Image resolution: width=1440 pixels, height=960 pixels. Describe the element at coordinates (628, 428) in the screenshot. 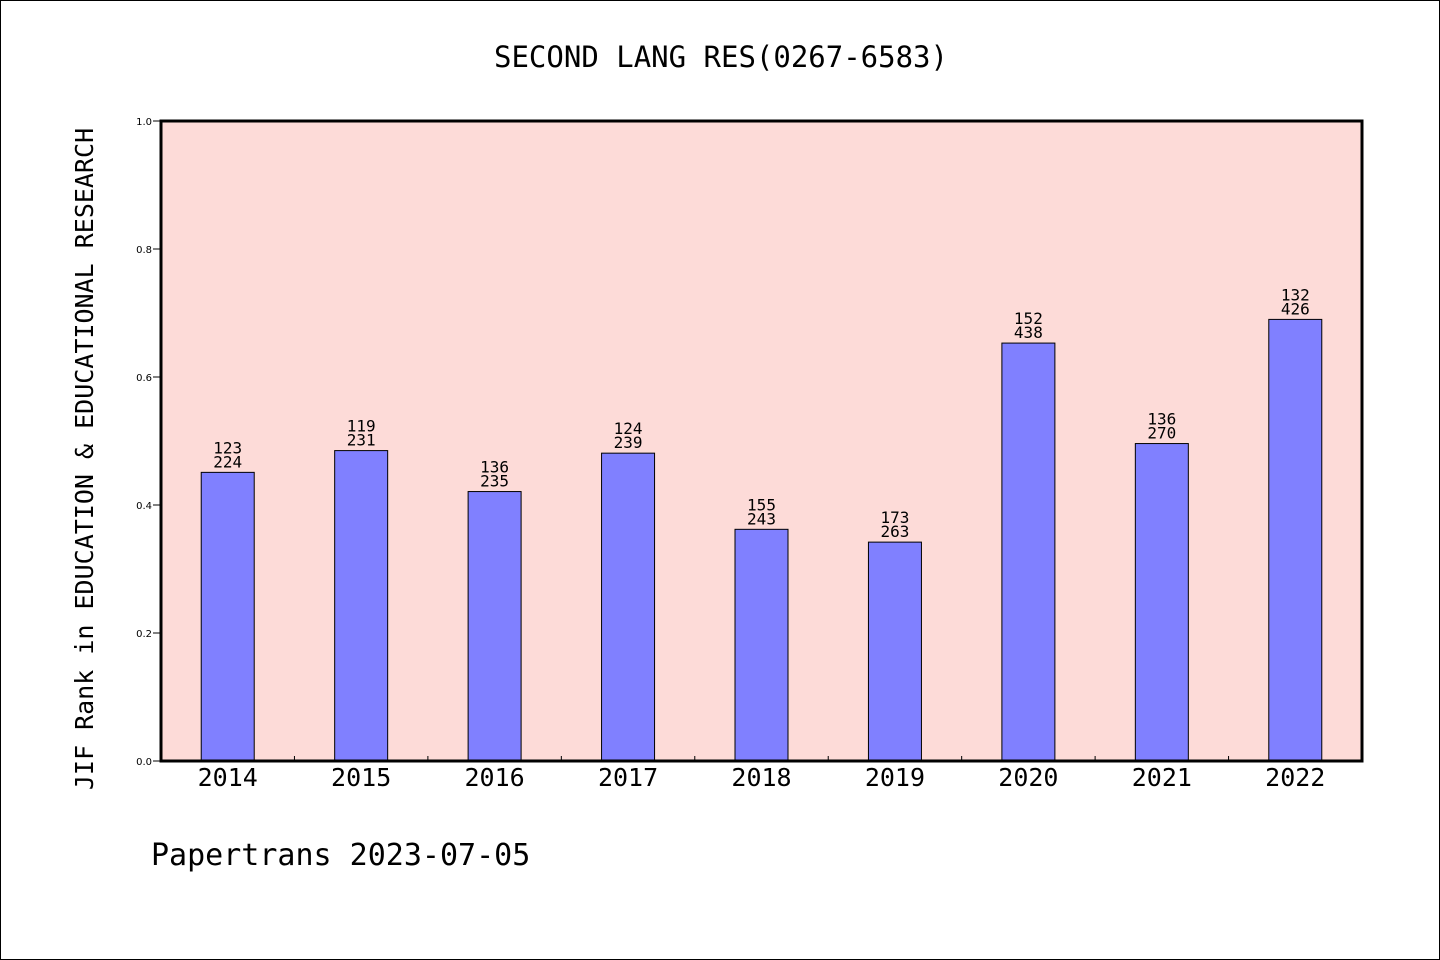

I see `bar-label-top: 124` at that location.